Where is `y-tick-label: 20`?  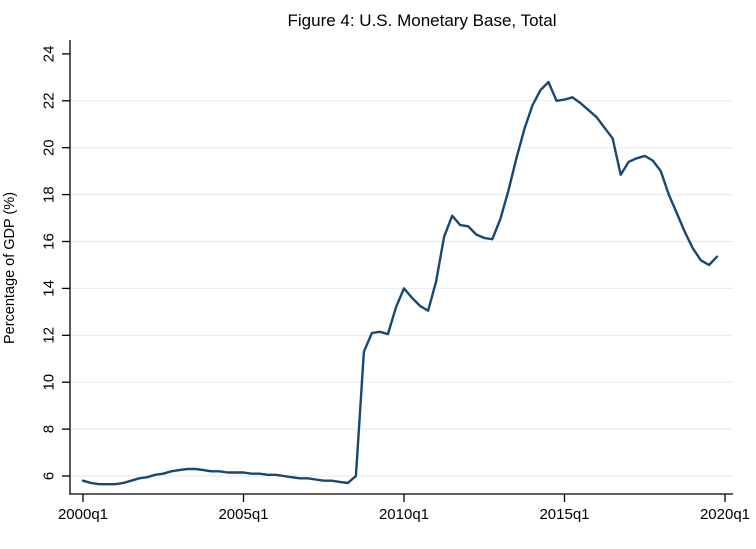
y-tick-label: 20 is located at coordinates (49, 147).